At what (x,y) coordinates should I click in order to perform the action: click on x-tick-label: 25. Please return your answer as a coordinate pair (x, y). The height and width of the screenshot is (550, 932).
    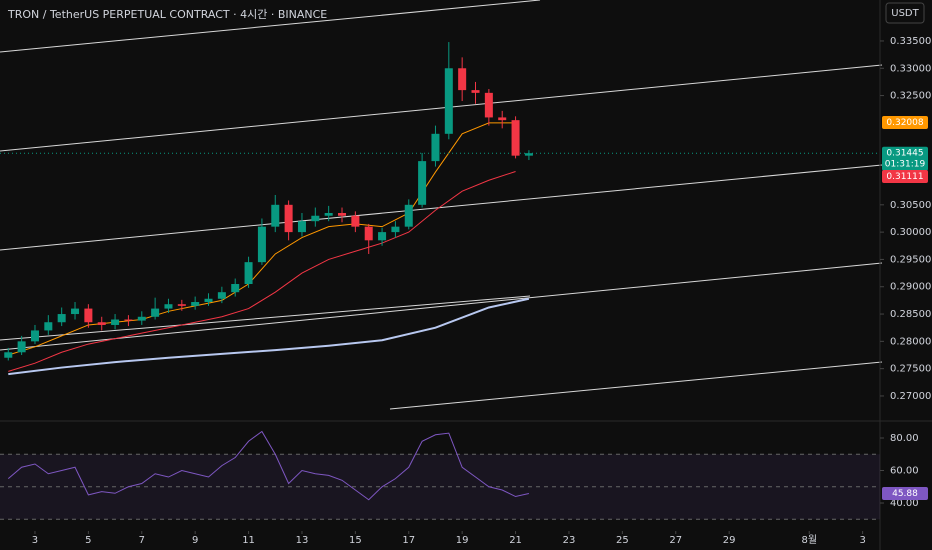
    Looking at the image, I should click on (622, 540).